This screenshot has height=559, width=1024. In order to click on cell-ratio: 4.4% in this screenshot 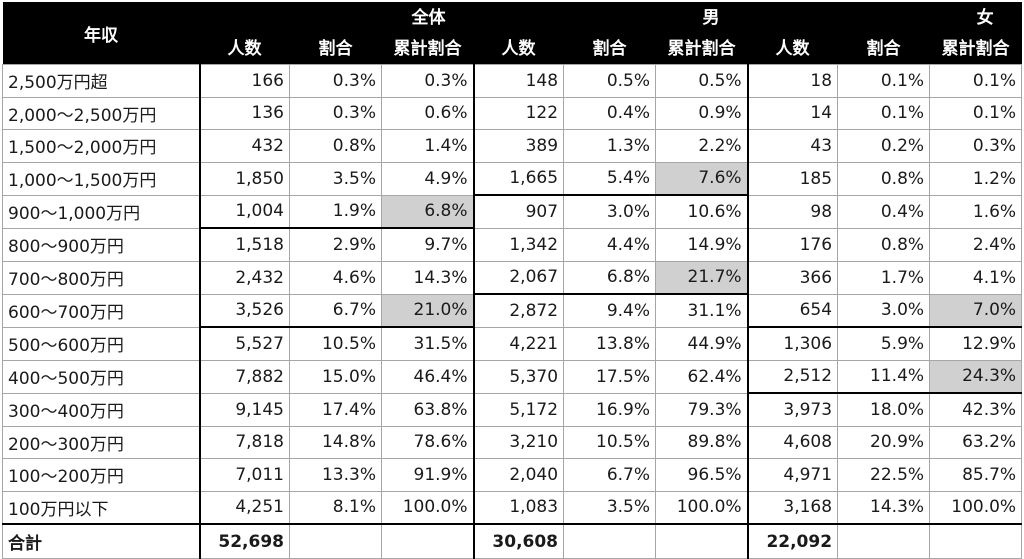, I will do `click(610, 244)`.